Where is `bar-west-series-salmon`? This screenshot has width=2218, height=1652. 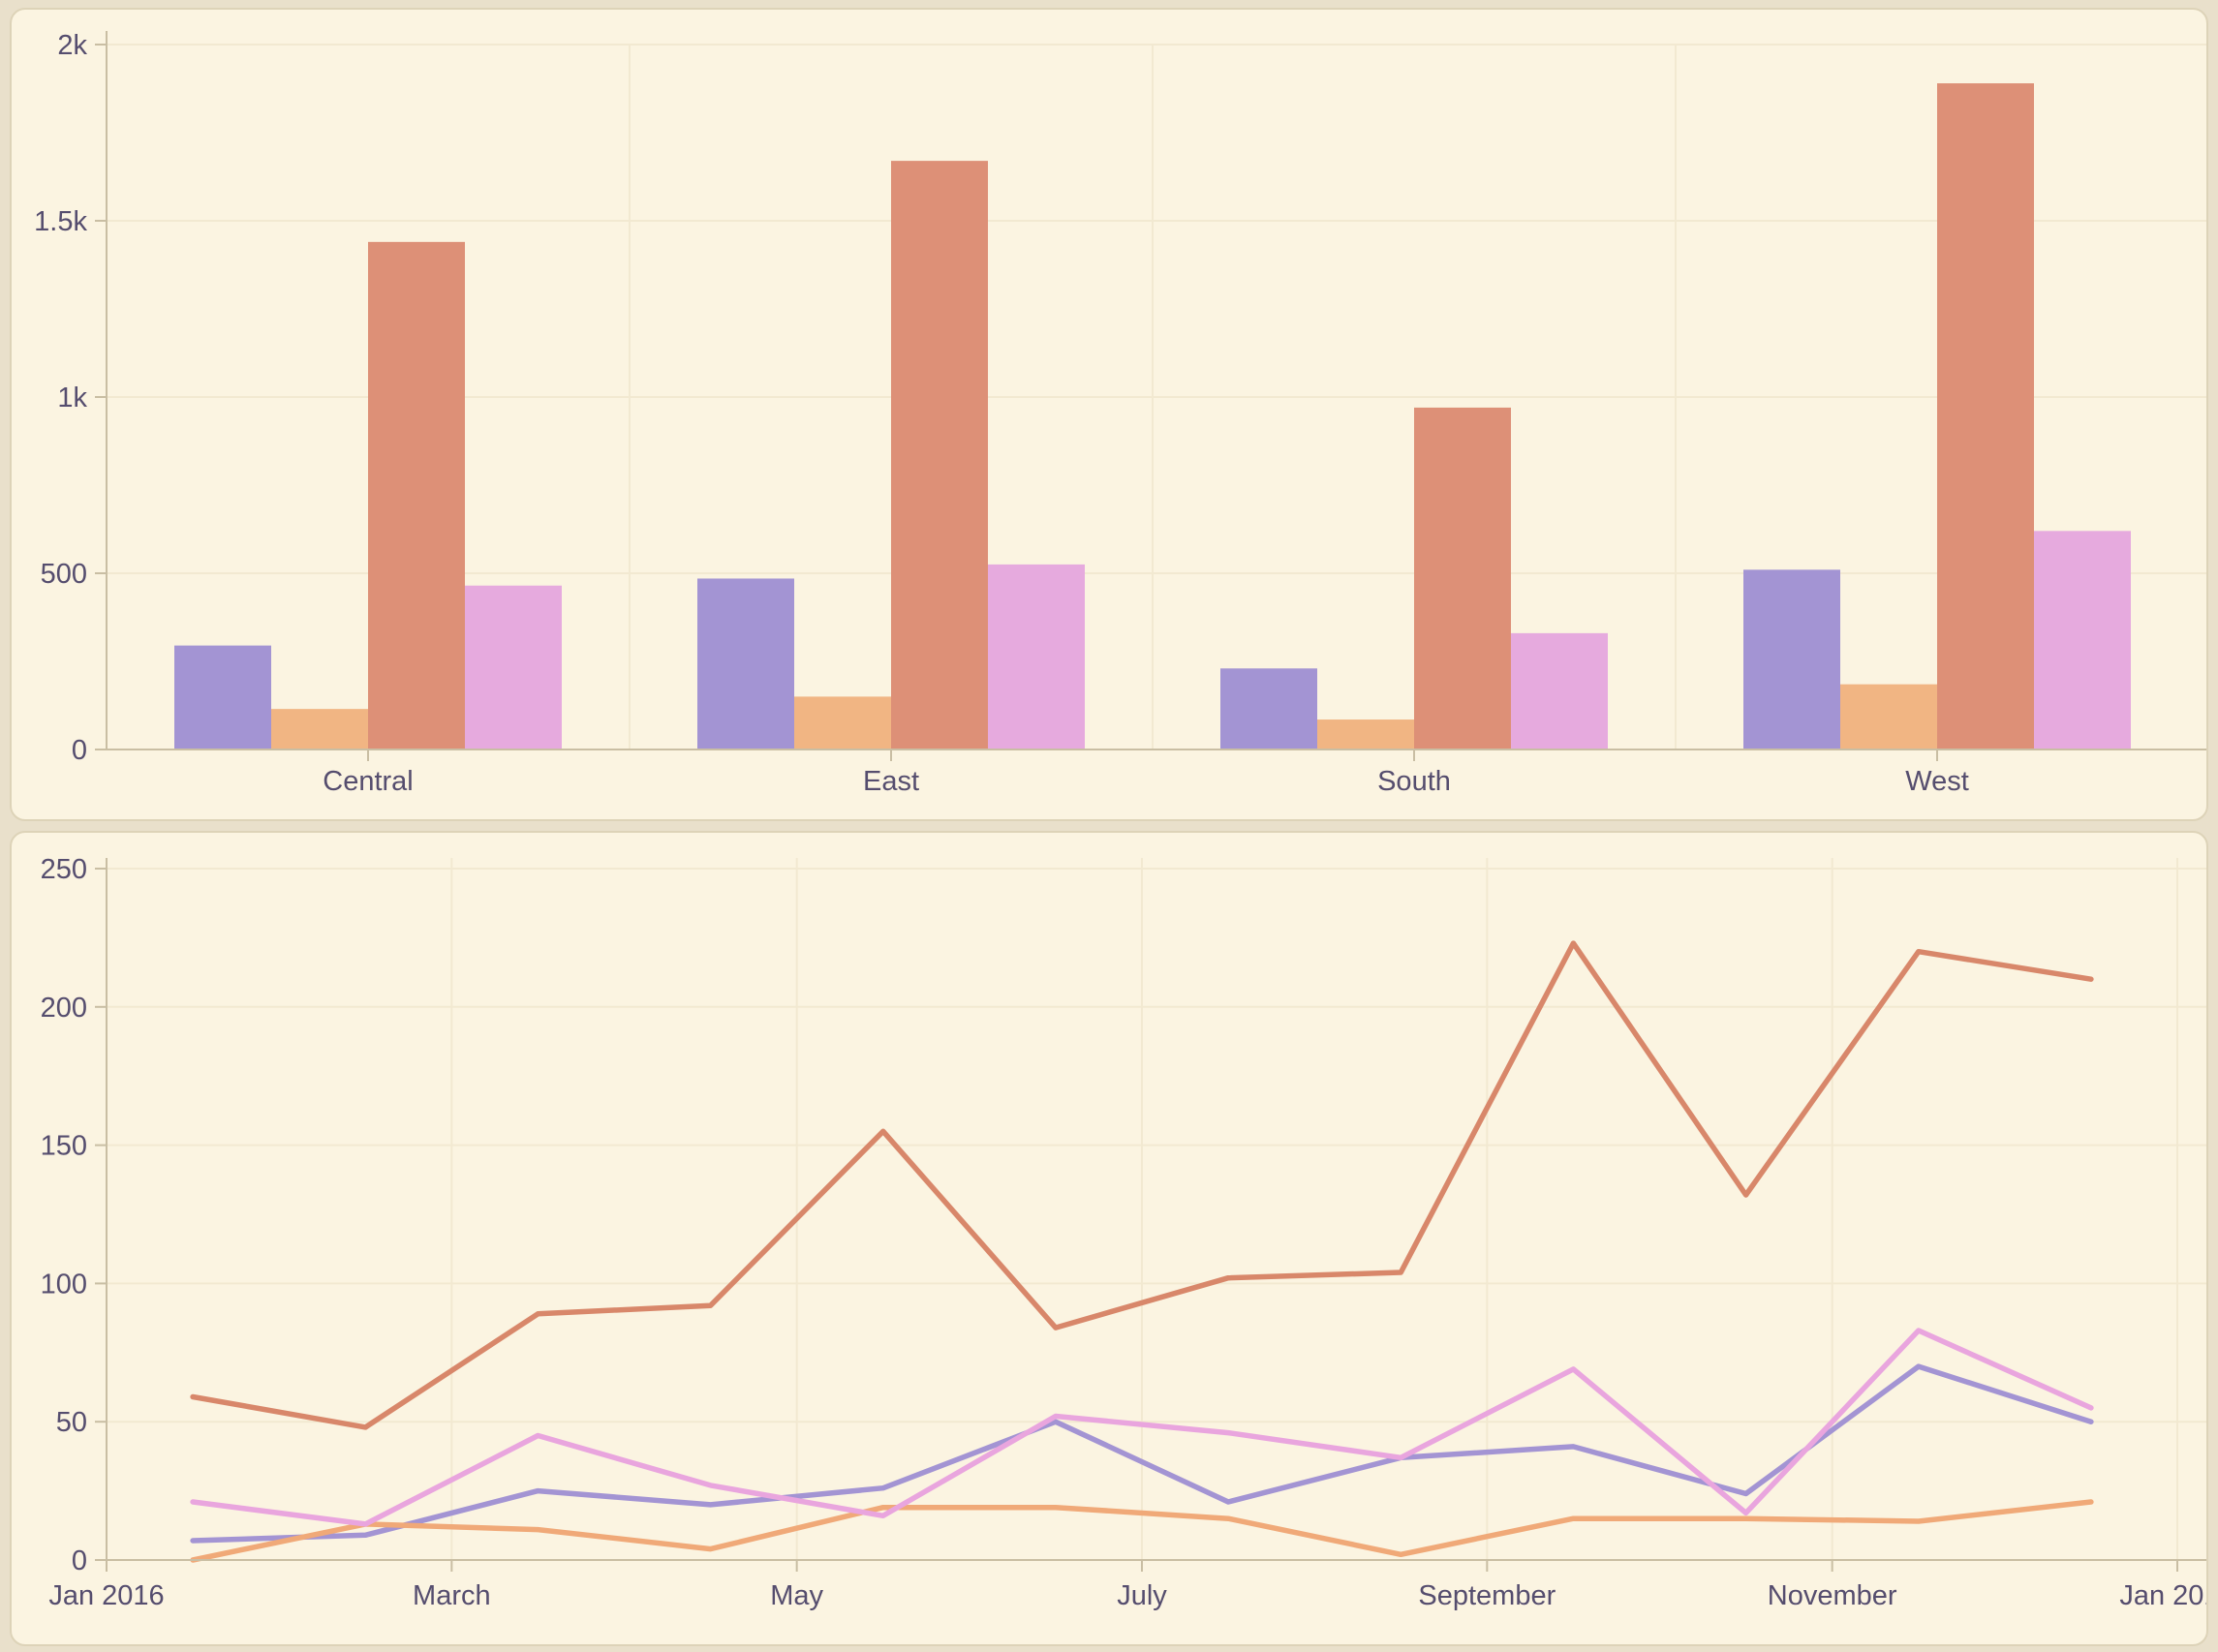 bar-west-series-salmon is located at coordinates (1985, 416).